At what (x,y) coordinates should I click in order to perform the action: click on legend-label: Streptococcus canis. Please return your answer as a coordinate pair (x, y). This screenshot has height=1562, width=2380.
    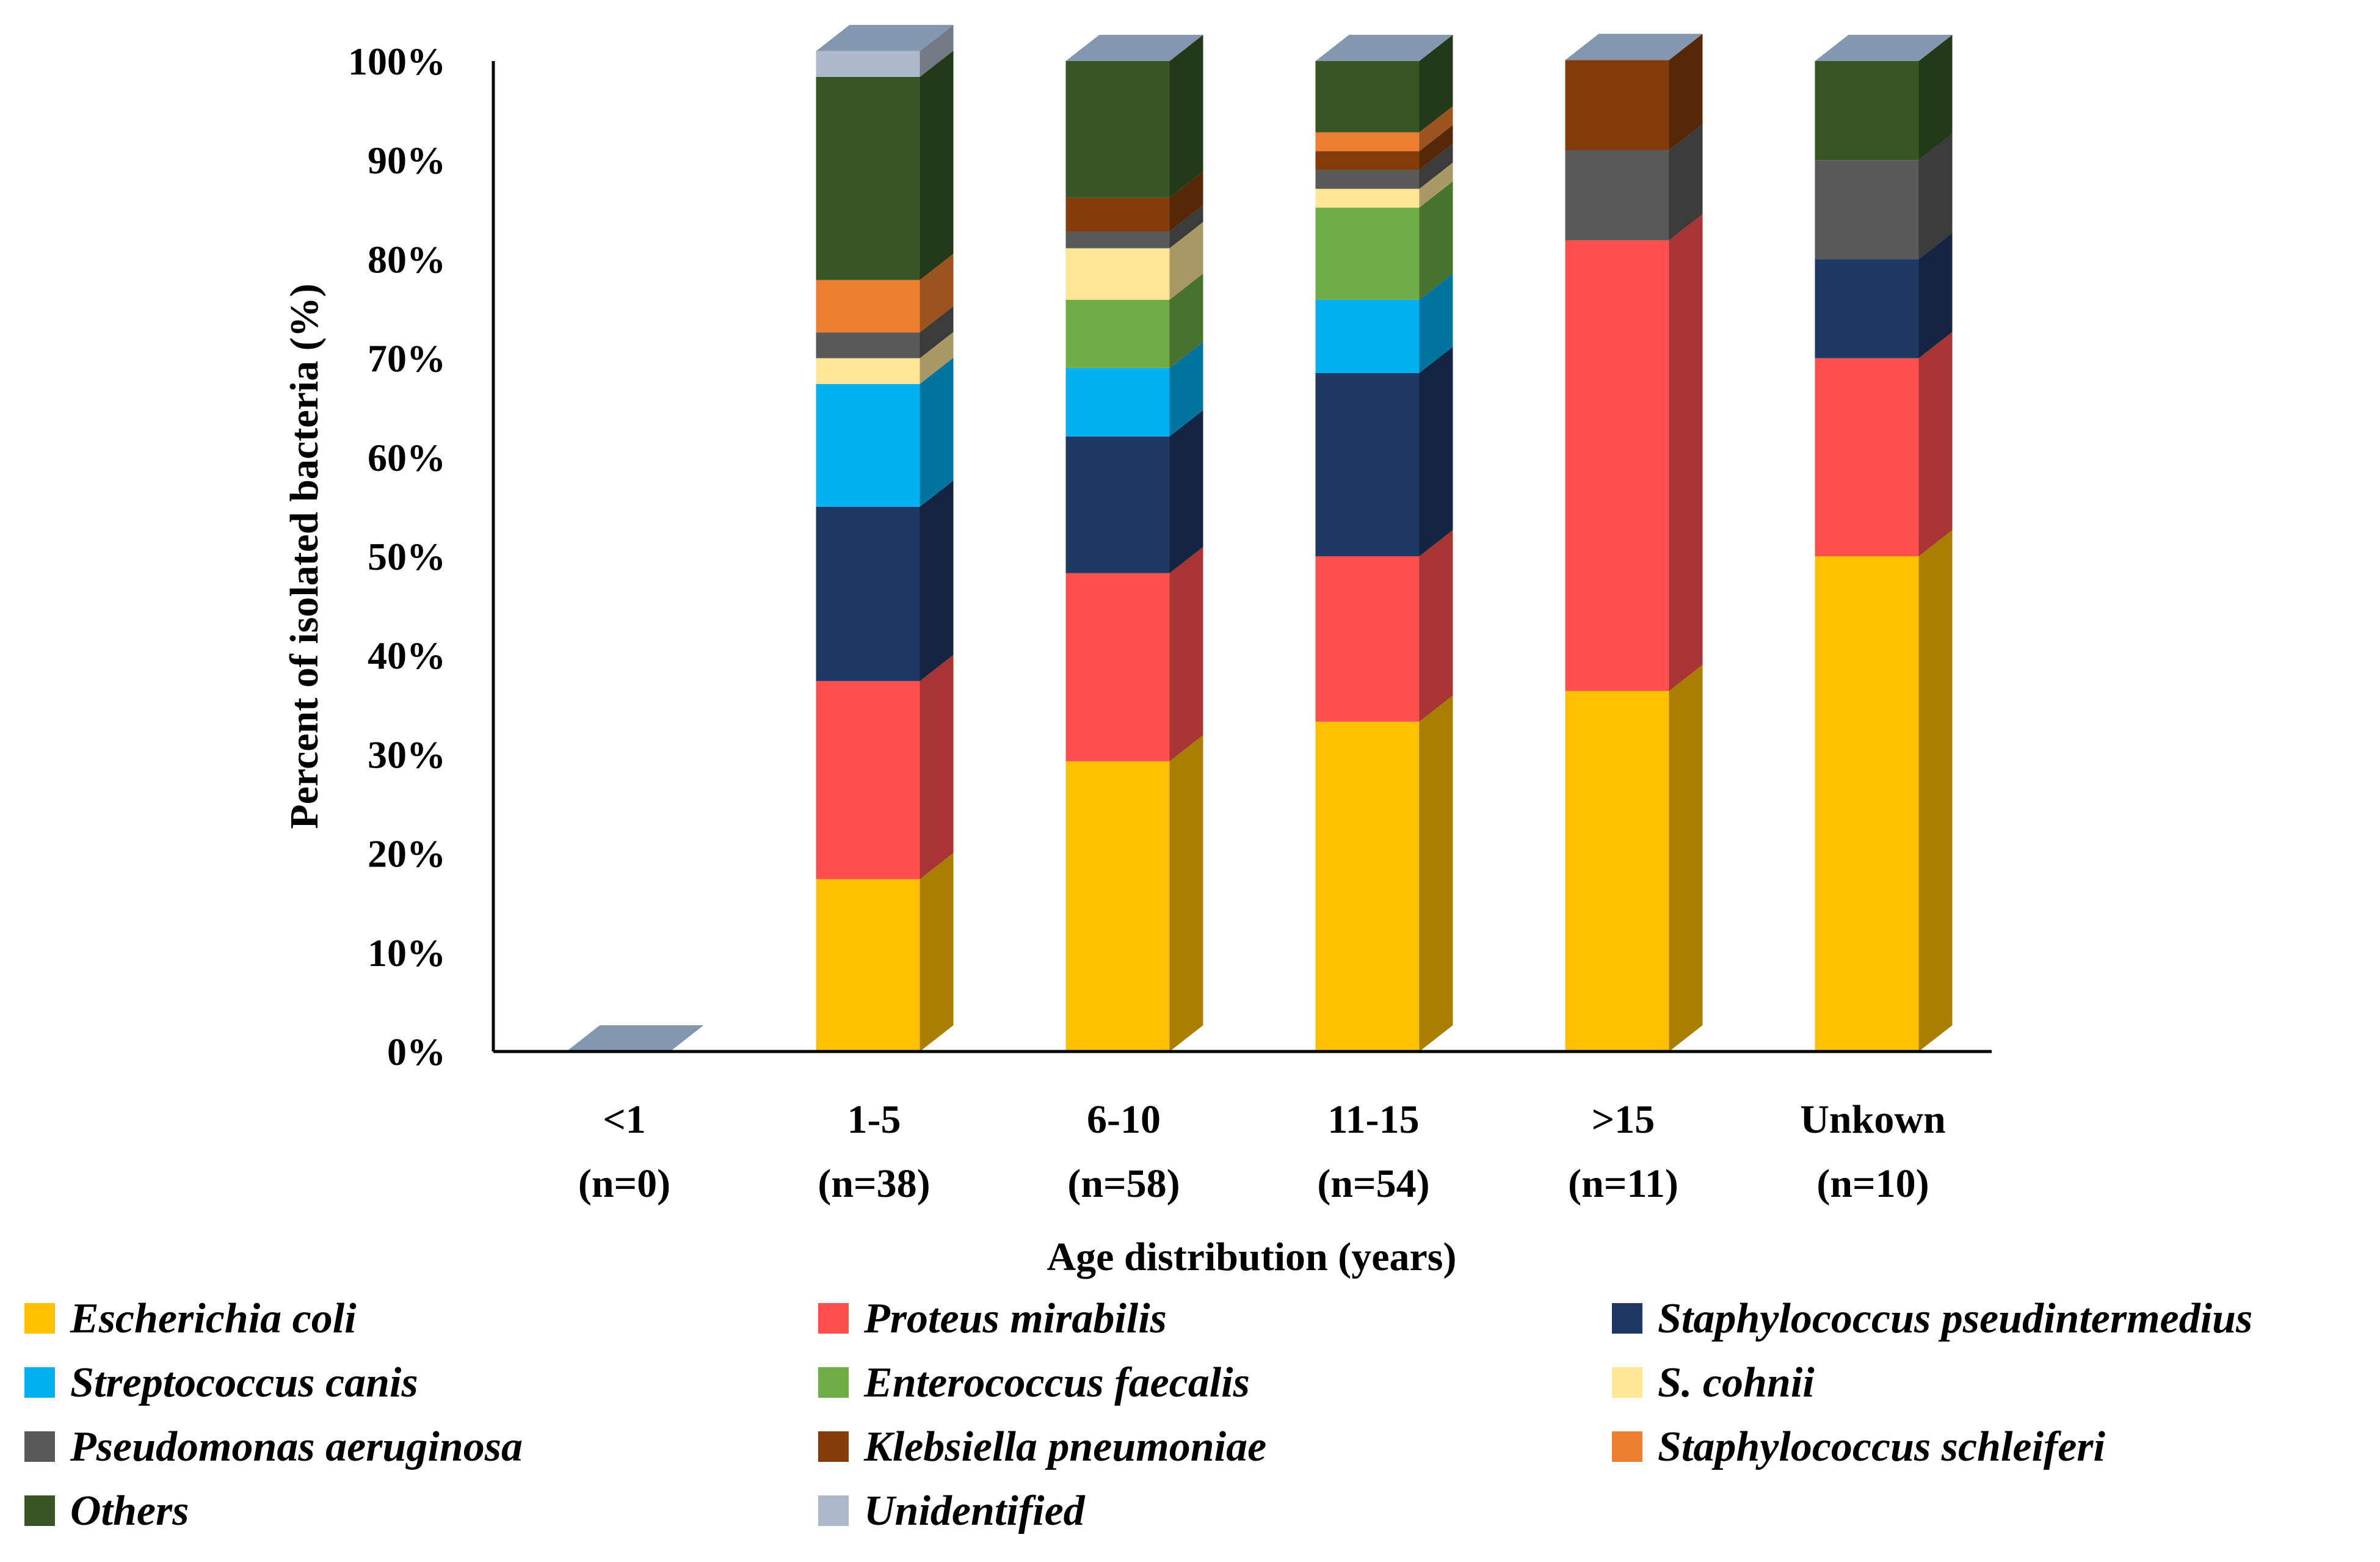
    Looking at the image, I should click on (244, 1382).